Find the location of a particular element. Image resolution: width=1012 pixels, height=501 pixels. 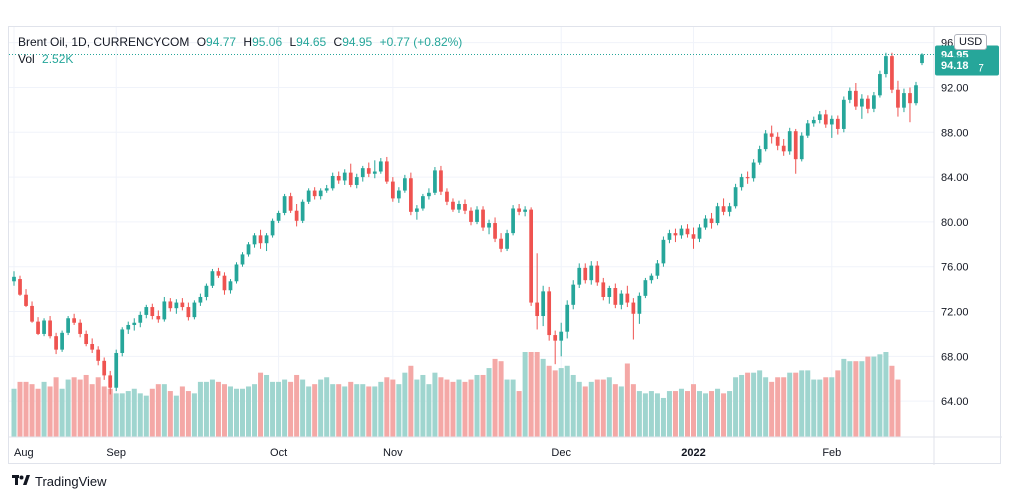

close-label: C is located at coordinates (338, 42).